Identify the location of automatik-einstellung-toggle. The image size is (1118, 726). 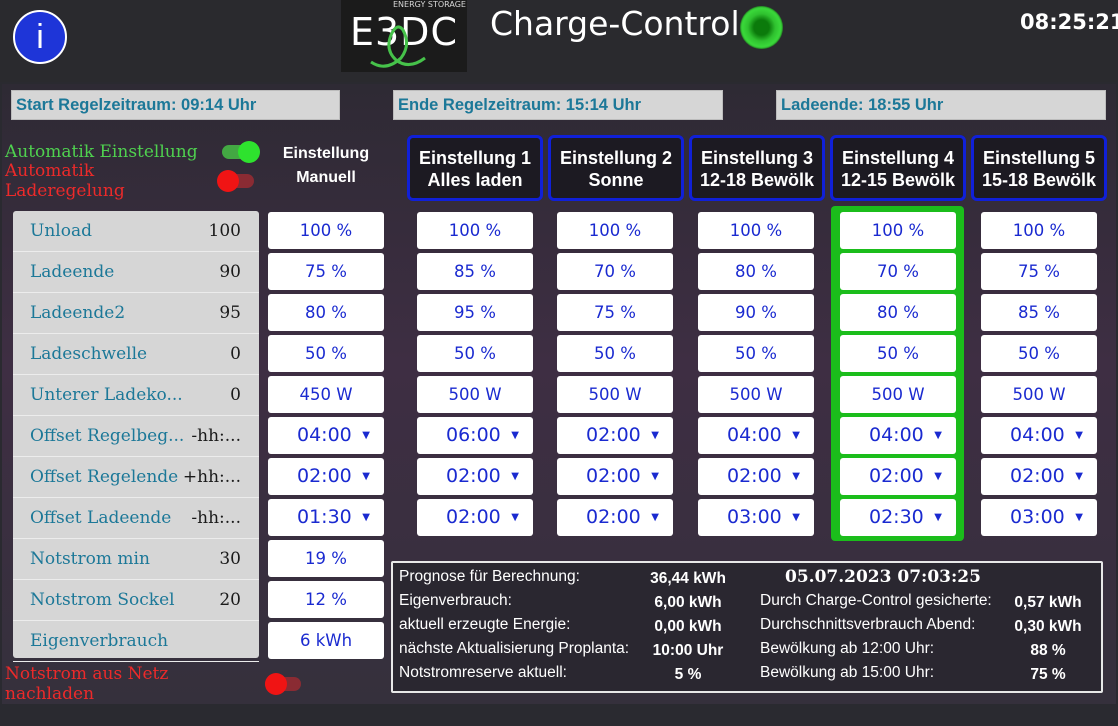
(241, 152).